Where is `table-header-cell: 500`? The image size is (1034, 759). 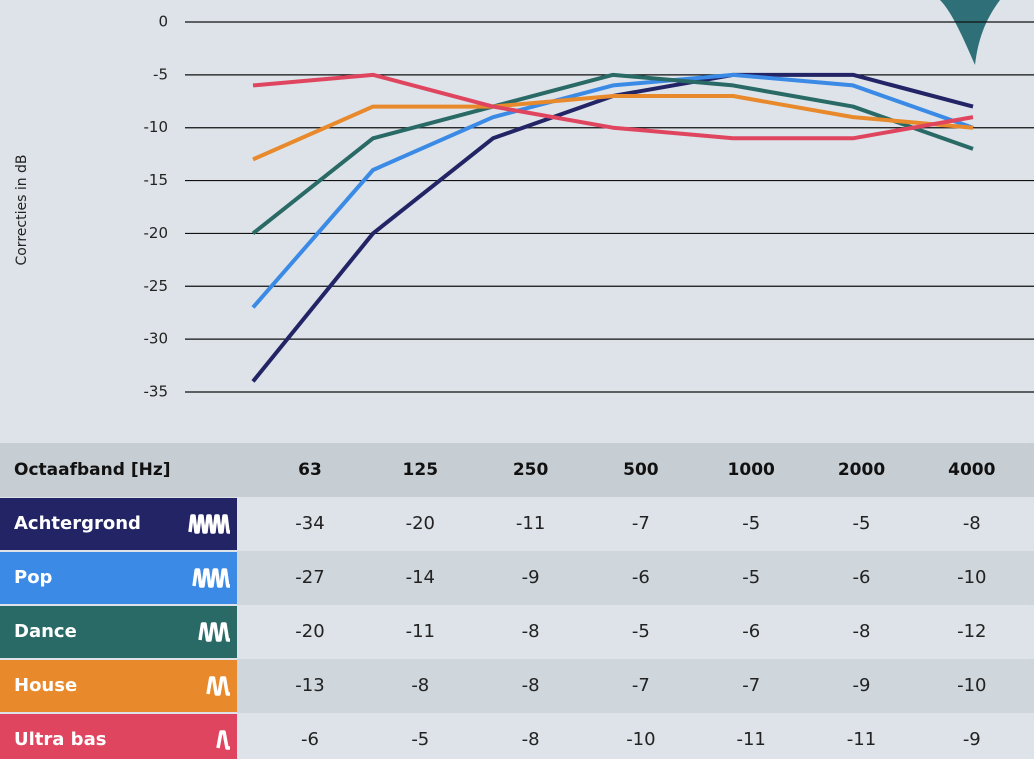
table-header-cell: 500 is located at coordinates (641, 470).